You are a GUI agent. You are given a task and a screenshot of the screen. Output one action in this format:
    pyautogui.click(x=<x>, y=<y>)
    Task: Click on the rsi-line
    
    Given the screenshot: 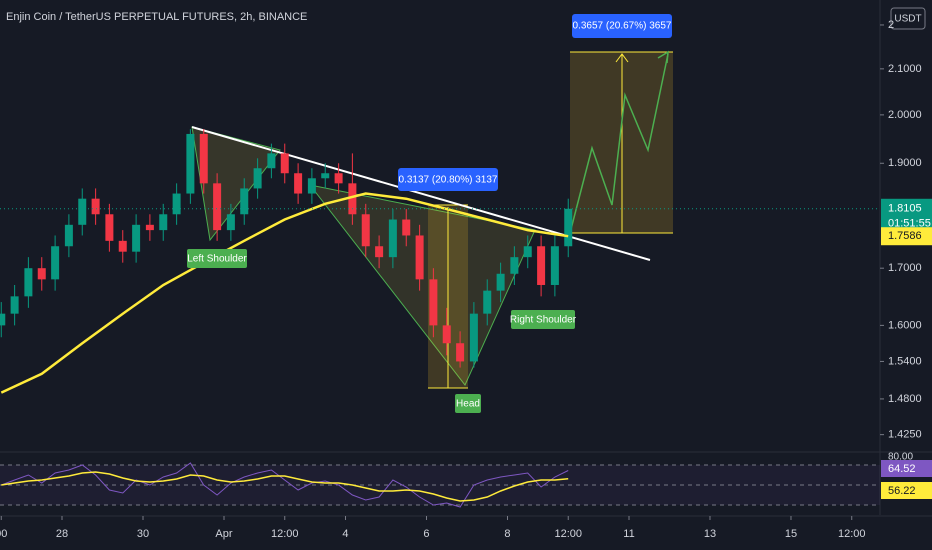 What is the action you would take?
    pyautogui.click(x=285, y=485)
    